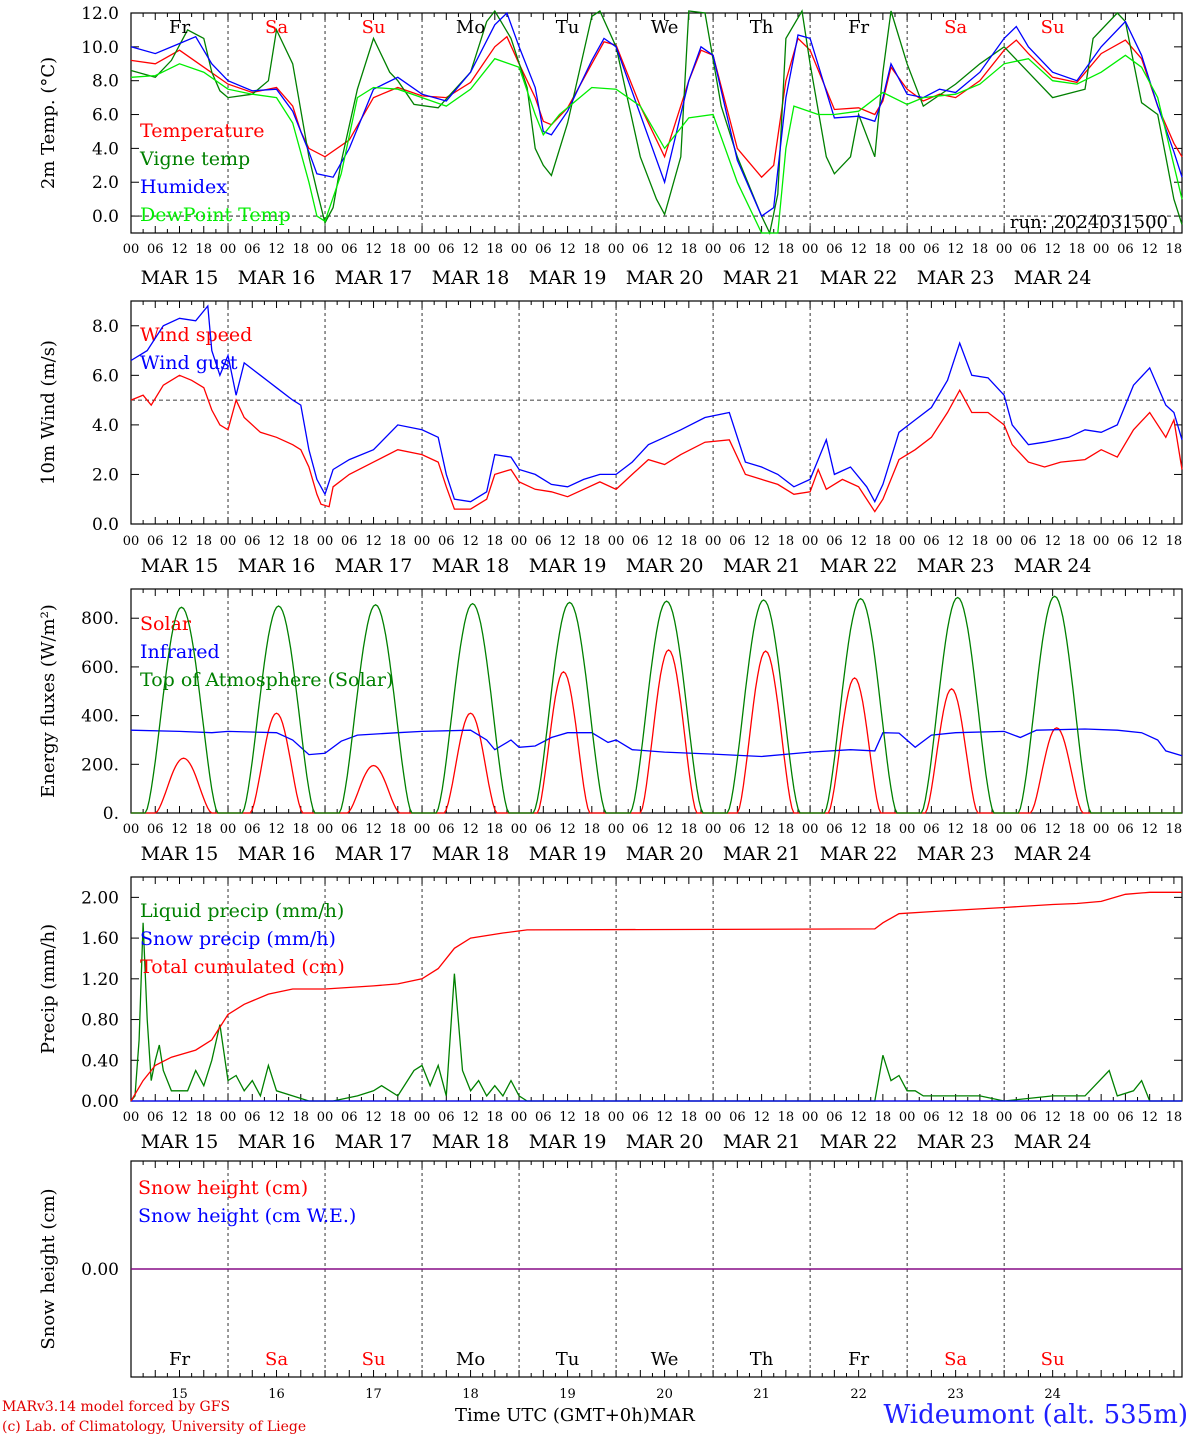  Describe the element at coordinates (100, 898) in the screenshot. I see `y-tick-label: 2.00` at that location.